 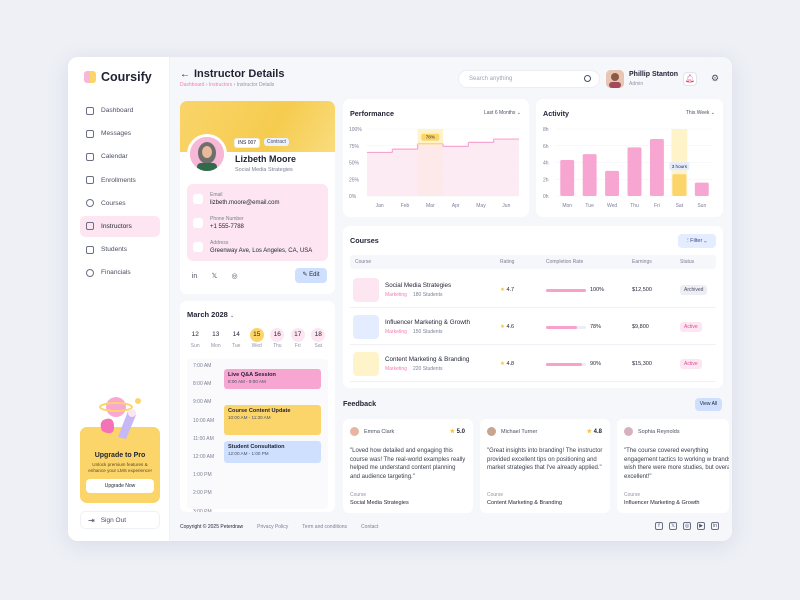 What do you see at coordinates (502, 290) in the screenshot?
I see `star-icon: ★` at bounding box center [502, 290].